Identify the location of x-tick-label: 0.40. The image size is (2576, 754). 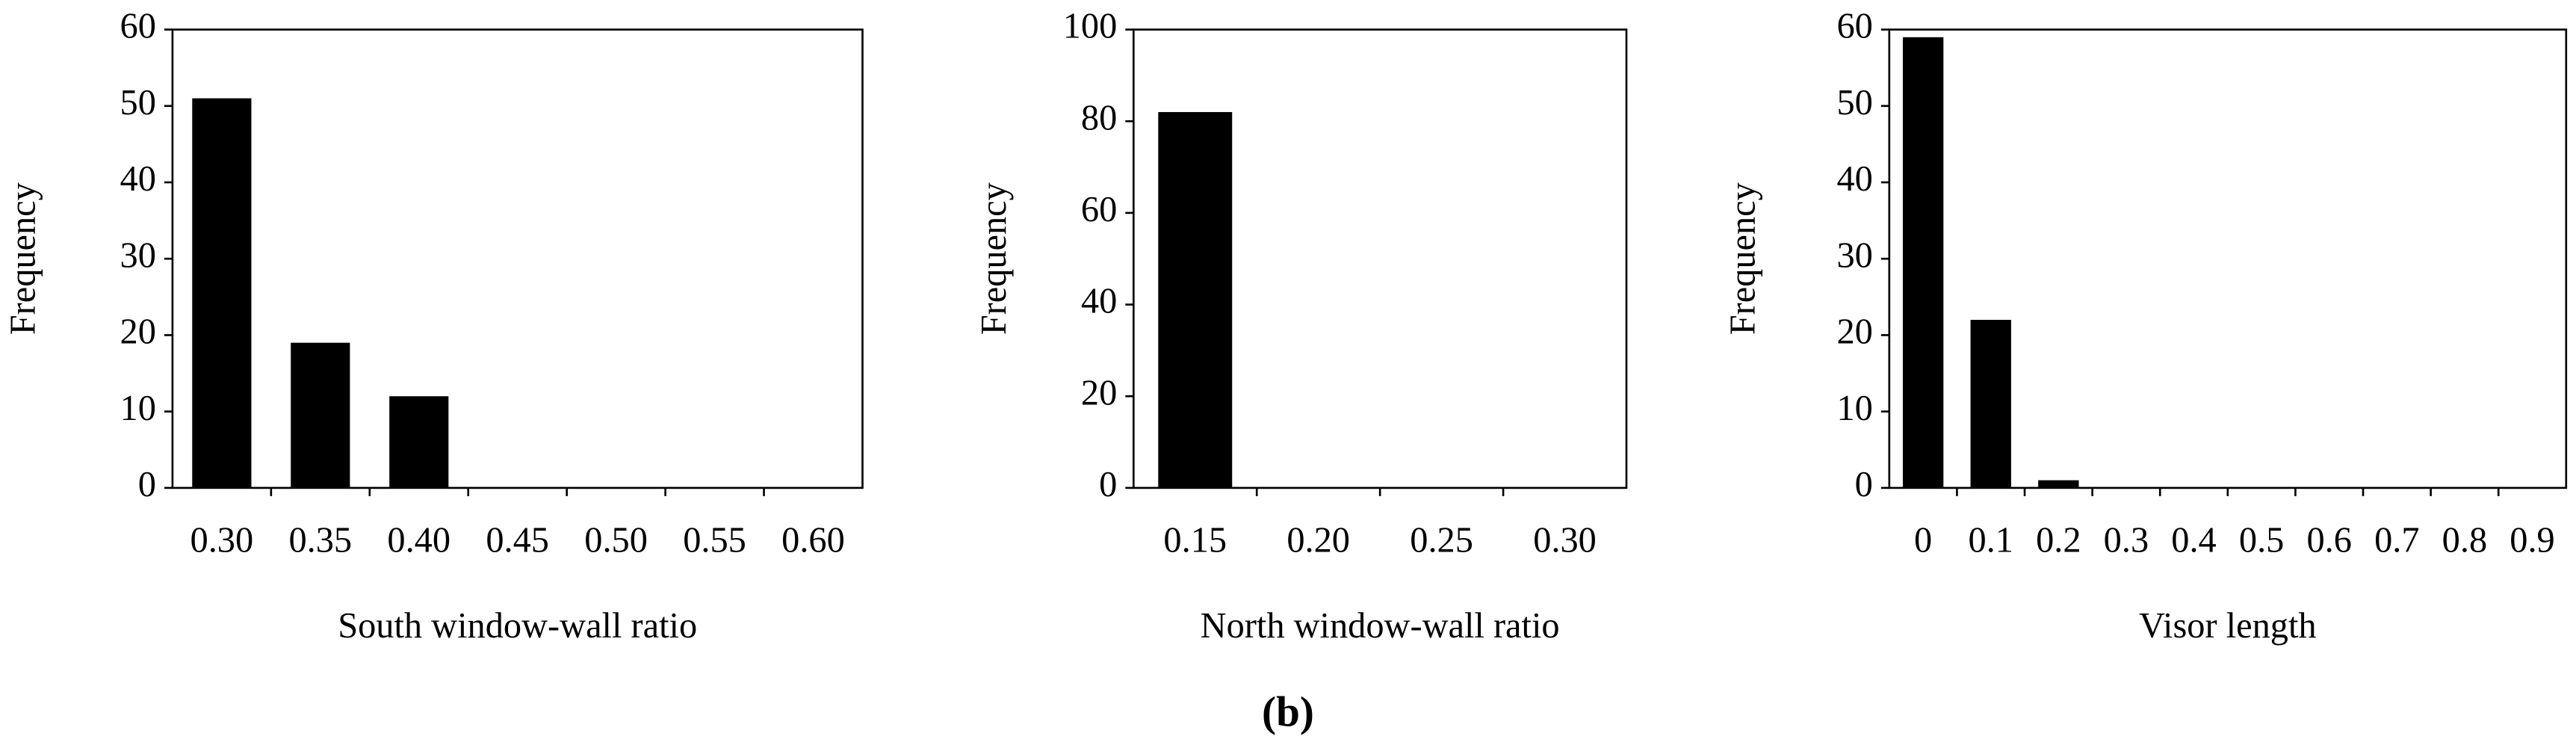
(419, 540).